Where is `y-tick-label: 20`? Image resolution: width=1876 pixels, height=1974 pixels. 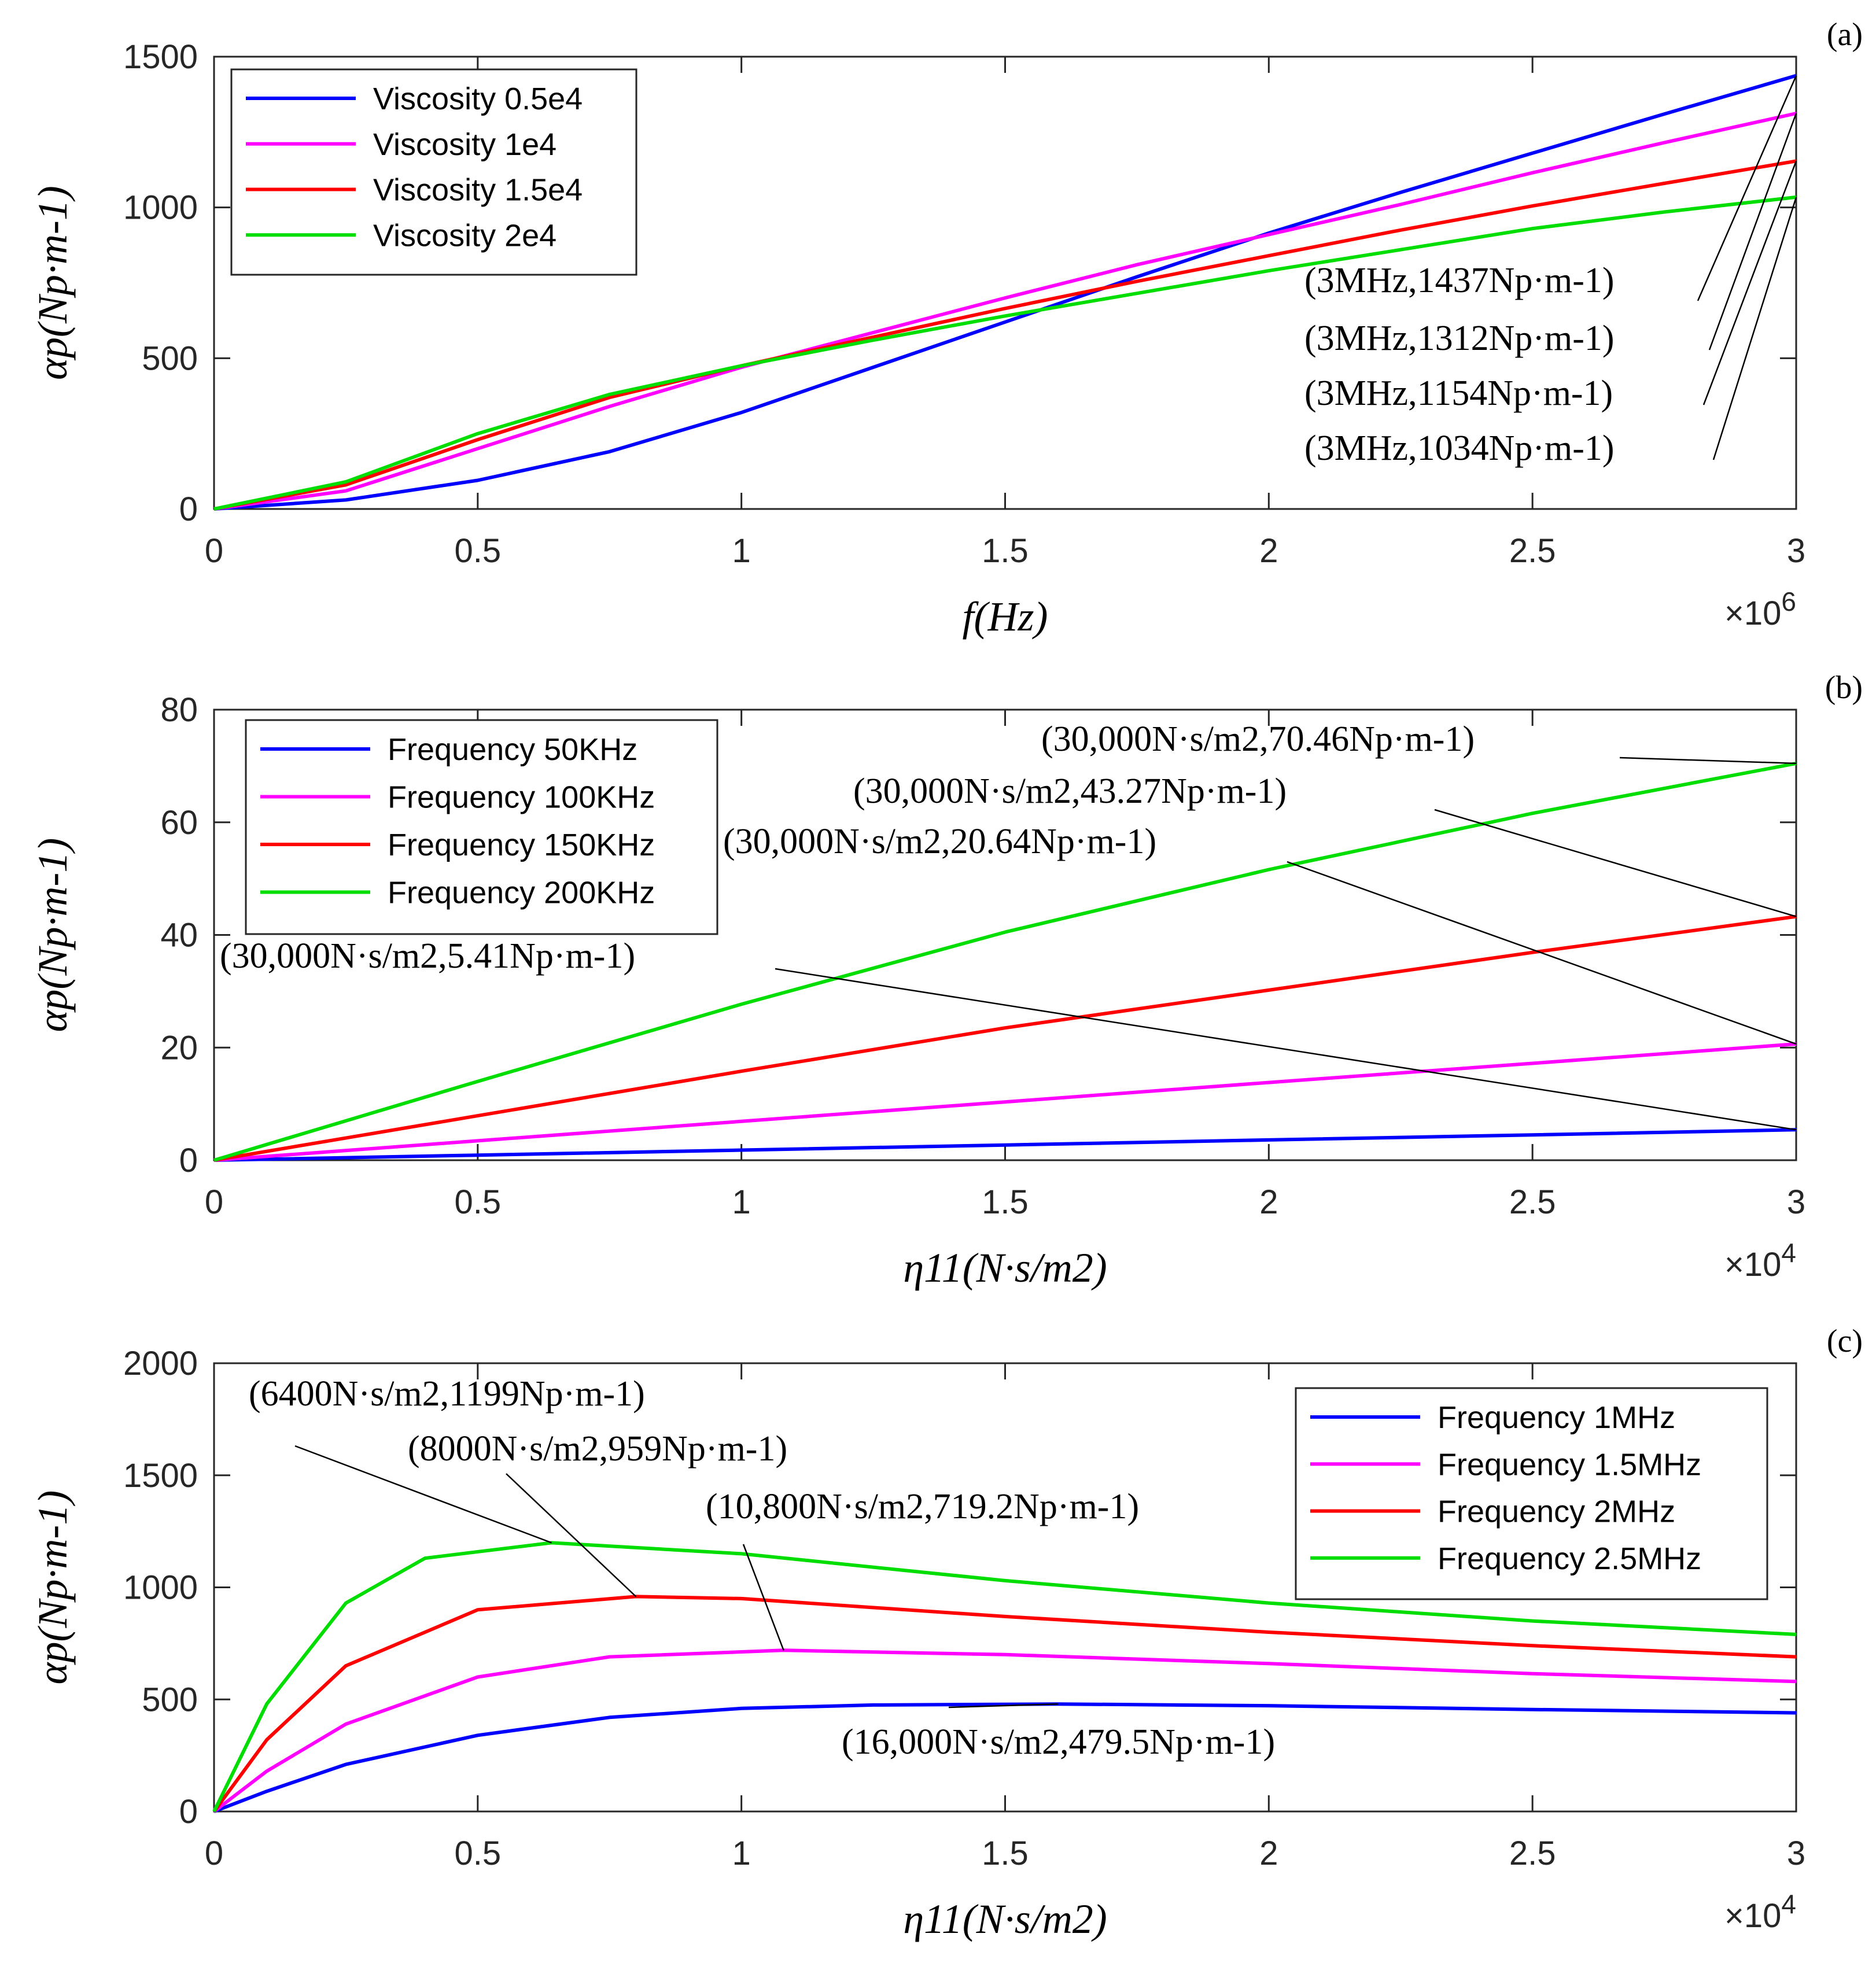 y-tick-label: 20 is located at coordinates (179, 1048).